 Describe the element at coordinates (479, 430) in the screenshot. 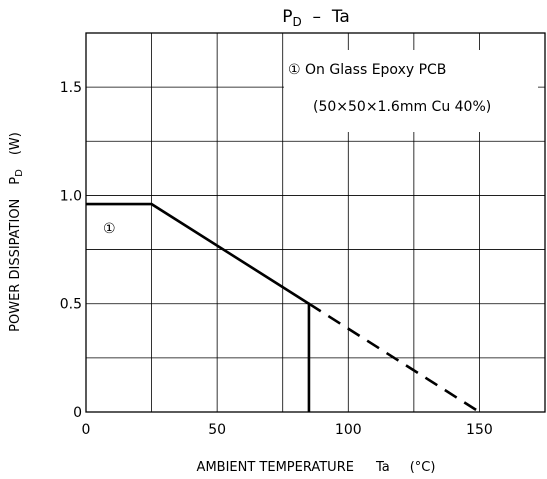

I see `x-tick-label-3: 150` at that location.